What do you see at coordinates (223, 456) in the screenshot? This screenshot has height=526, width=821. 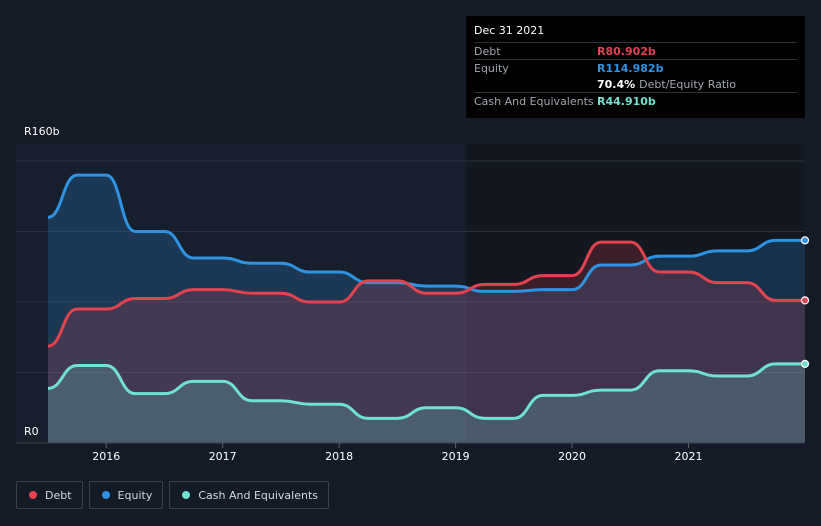 I see `x-tick-label: 2017` at bounding box center [223, 456].